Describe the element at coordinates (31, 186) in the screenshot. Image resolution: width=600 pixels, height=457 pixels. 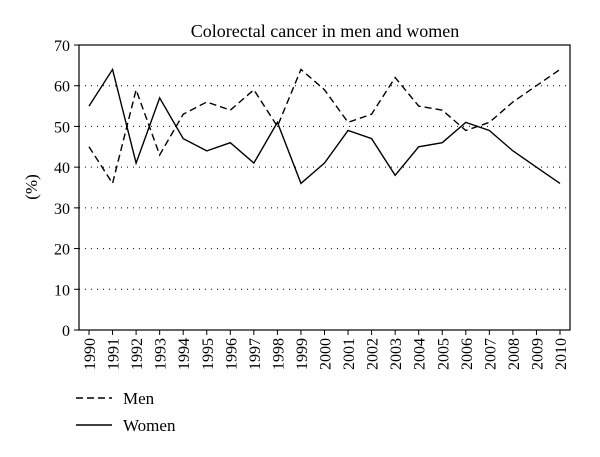
I see `y-axis-title: (%)` at that location.